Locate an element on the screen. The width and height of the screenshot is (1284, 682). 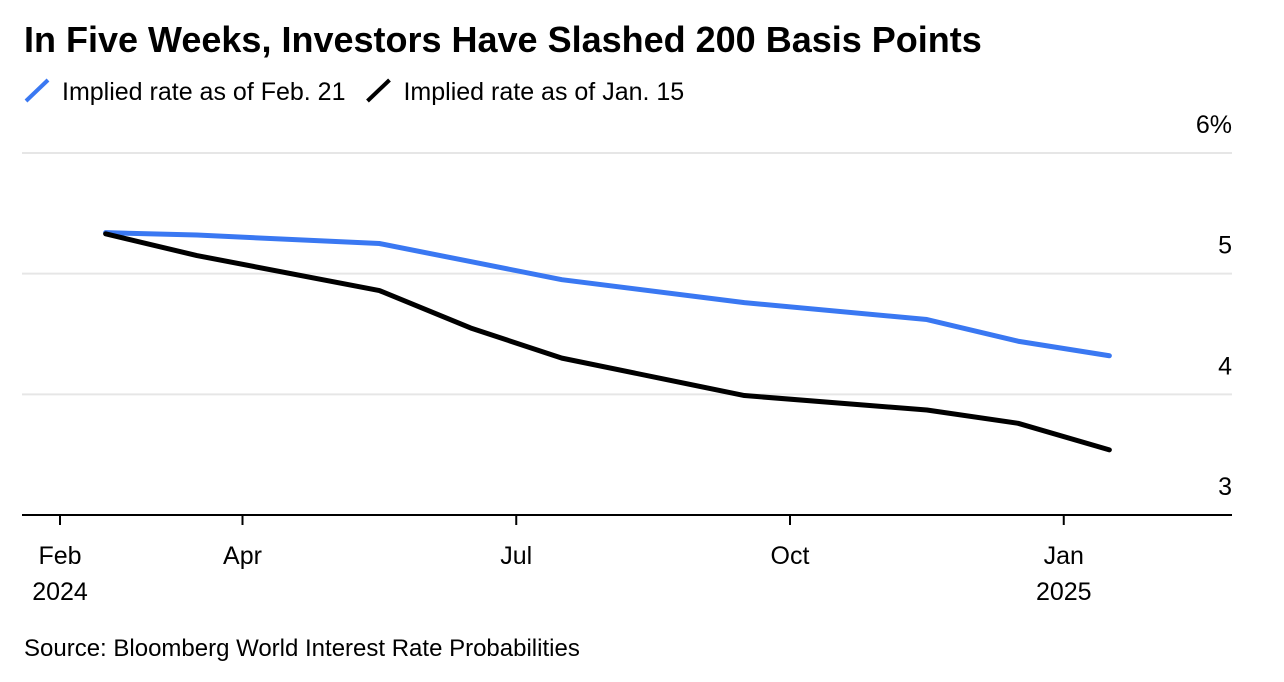
data-line is located at coordinates (607, 294).